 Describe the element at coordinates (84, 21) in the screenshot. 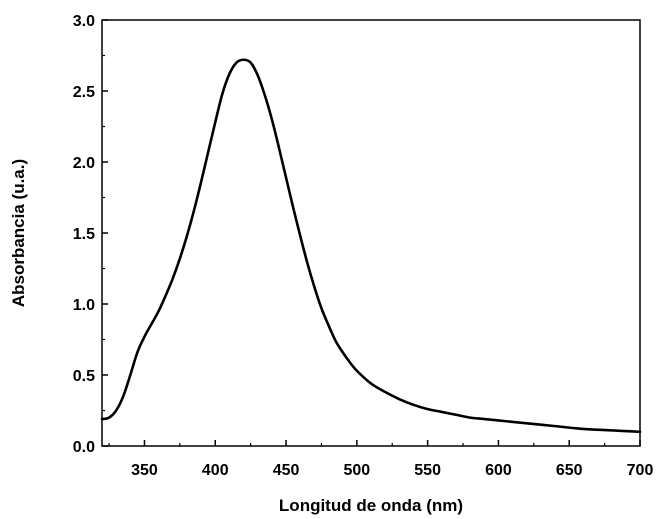

I see `y-tick-label: 3.0` at that location.